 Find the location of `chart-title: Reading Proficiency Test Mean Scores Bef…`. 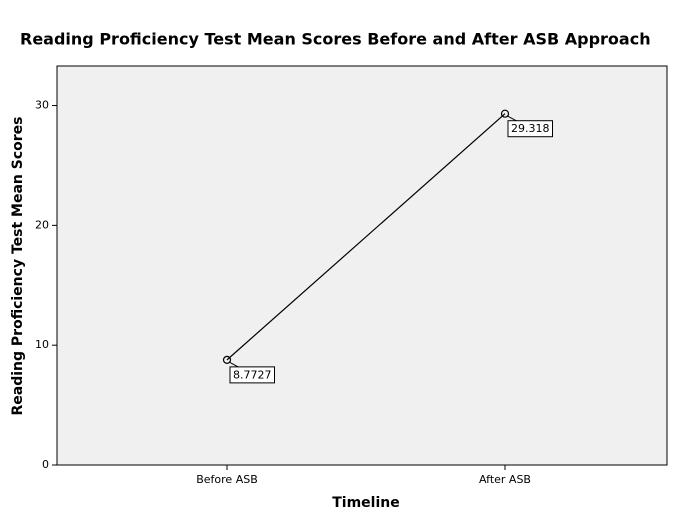

chart-title: Reading Proficiency Test Mean Scores Bef… is located at coordinates (335, 39).